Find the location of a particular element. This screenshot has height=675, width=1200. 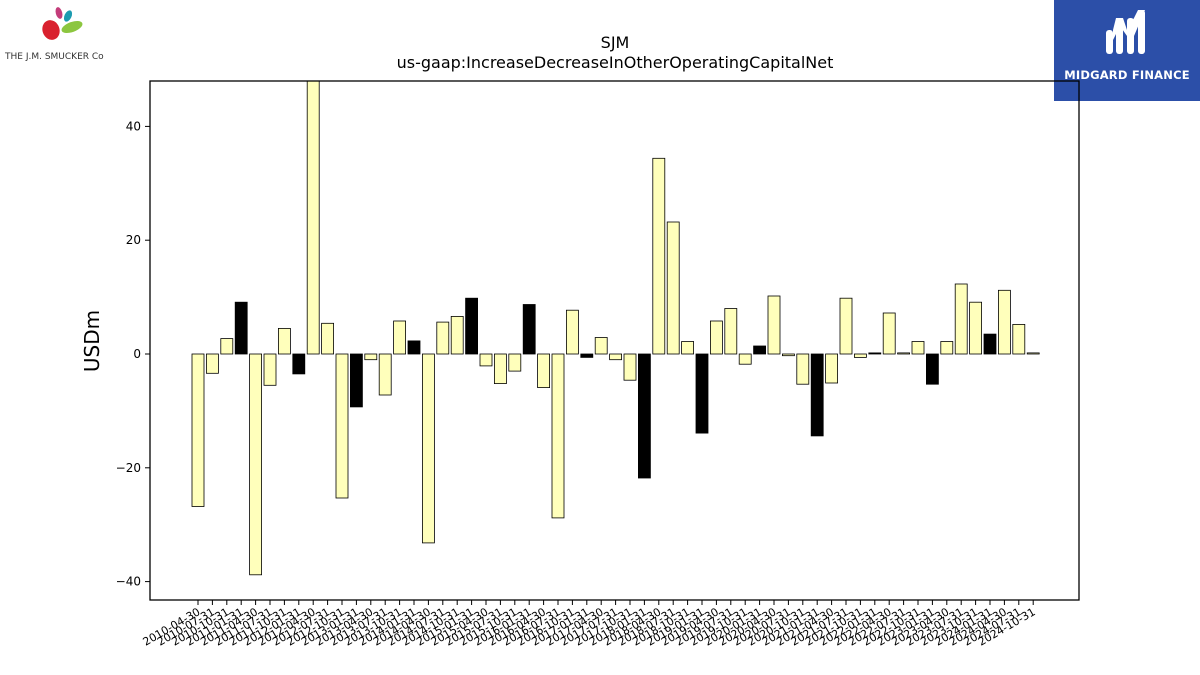

y-tick-label: 20 is located at coordinates (133, 240).